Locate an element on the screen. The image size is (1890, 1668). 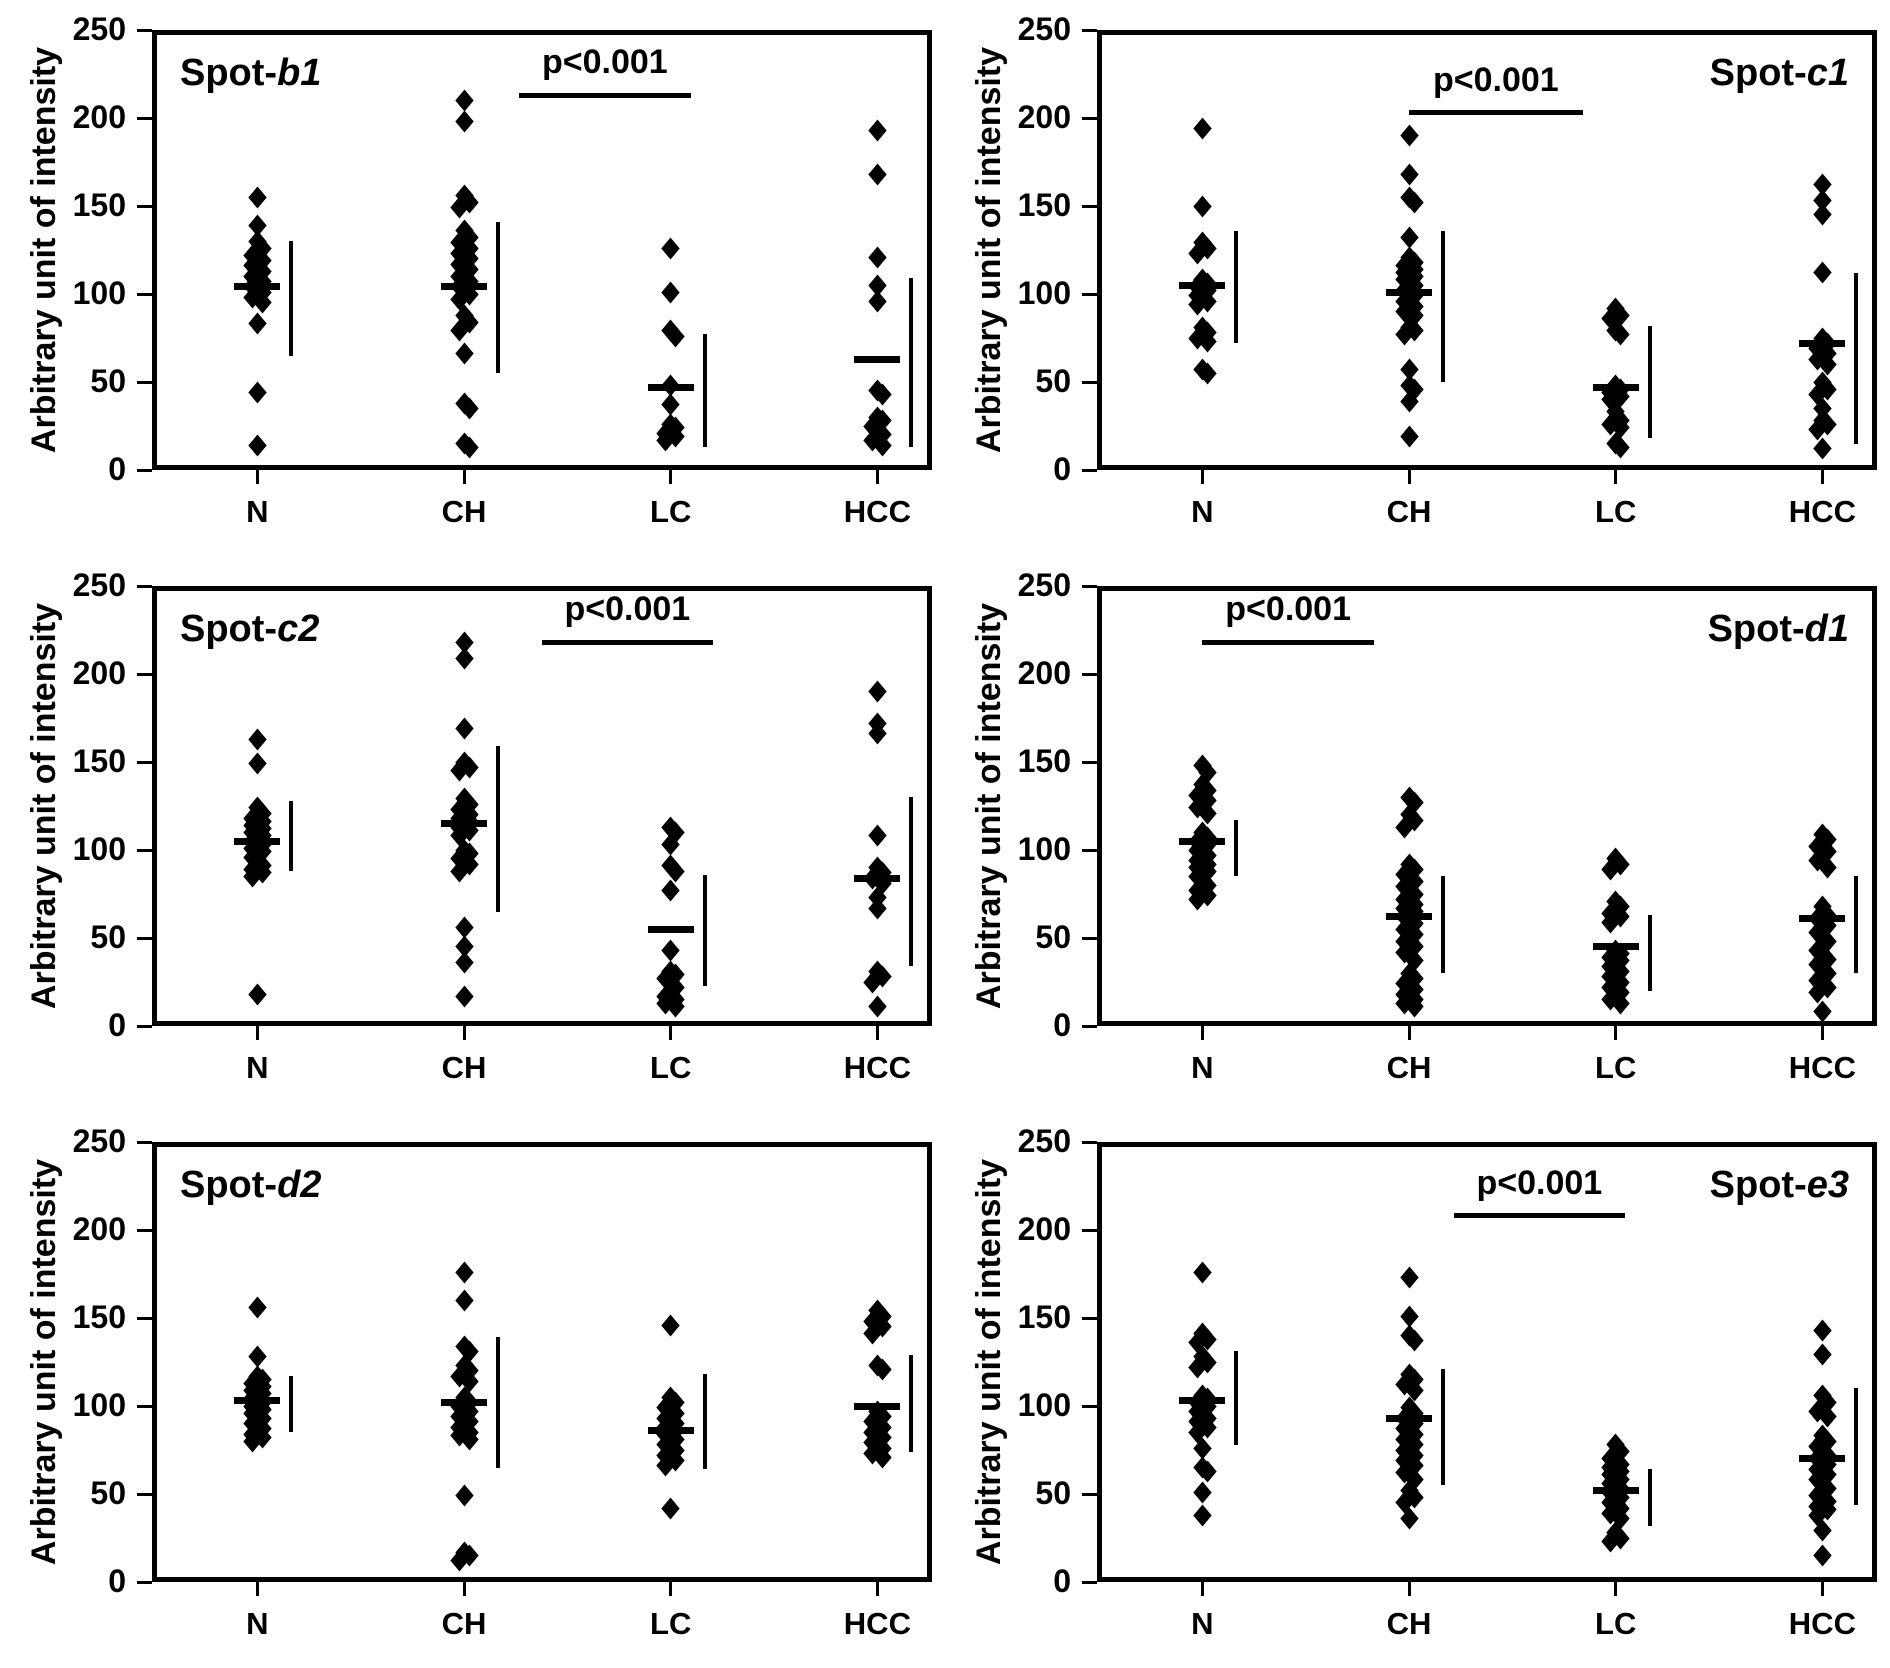
x-tick-label: LC is located at coordinates (671, 1067).